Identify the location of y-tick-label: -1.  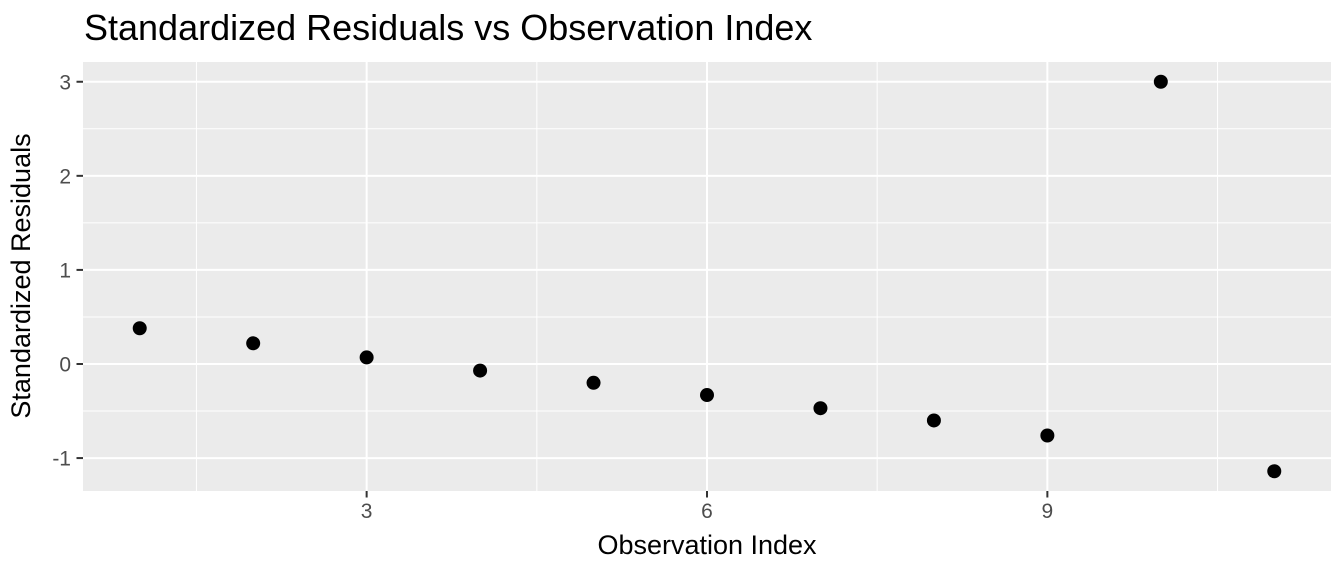
(61, 459).